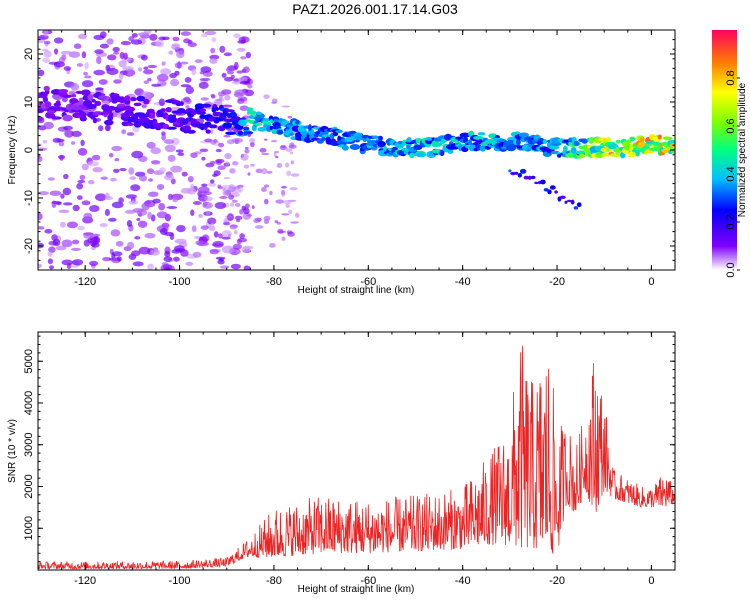  Describe the element at coordinates (742, 149) in the screenshot. I see `colorbar-label: Normalized spectral amplitude` at that location.